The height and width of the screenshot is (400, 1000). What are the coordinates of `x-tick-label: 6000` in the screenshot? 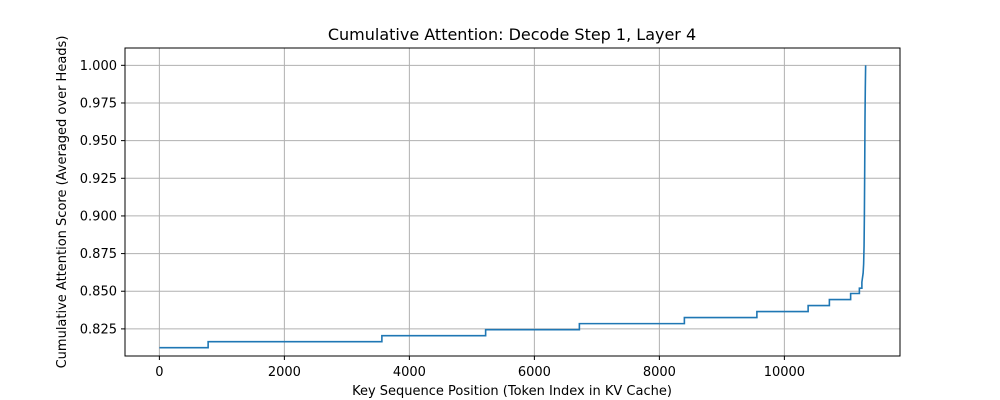 It's located at (534, 372).